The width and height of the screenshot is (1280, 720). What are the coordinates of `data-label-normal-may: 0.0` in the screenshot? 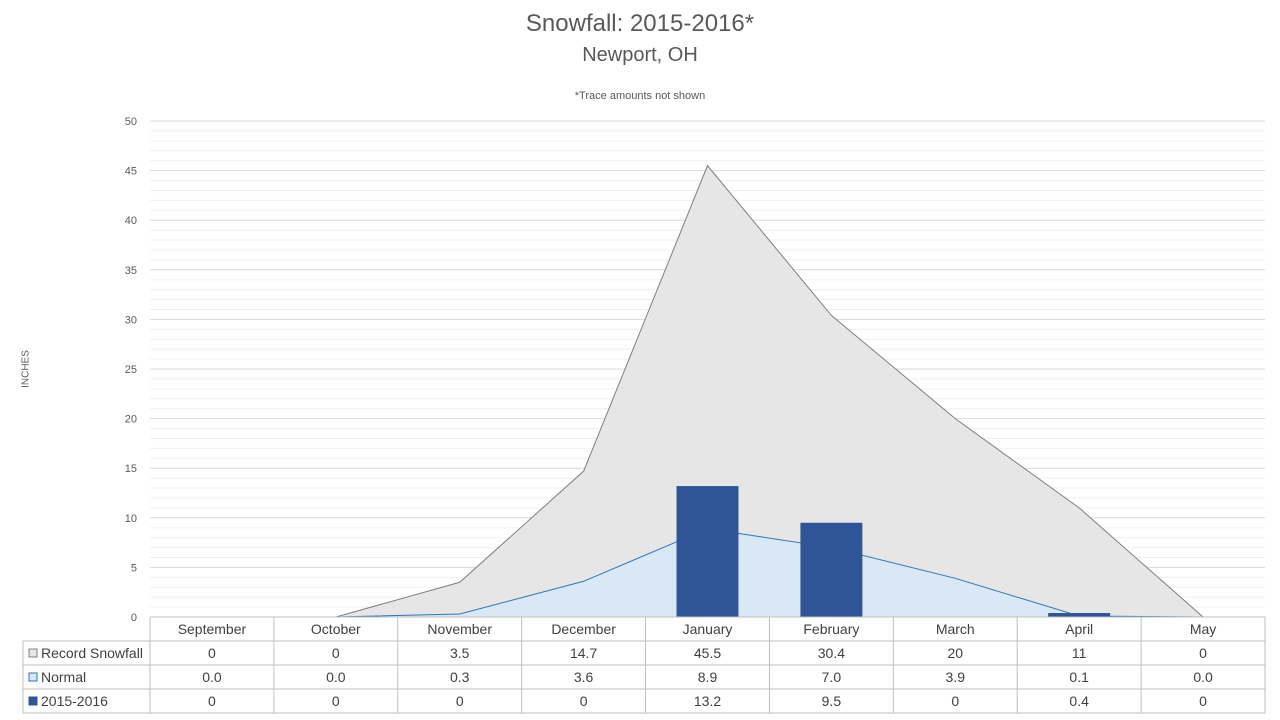 It's located at (1203, 677).